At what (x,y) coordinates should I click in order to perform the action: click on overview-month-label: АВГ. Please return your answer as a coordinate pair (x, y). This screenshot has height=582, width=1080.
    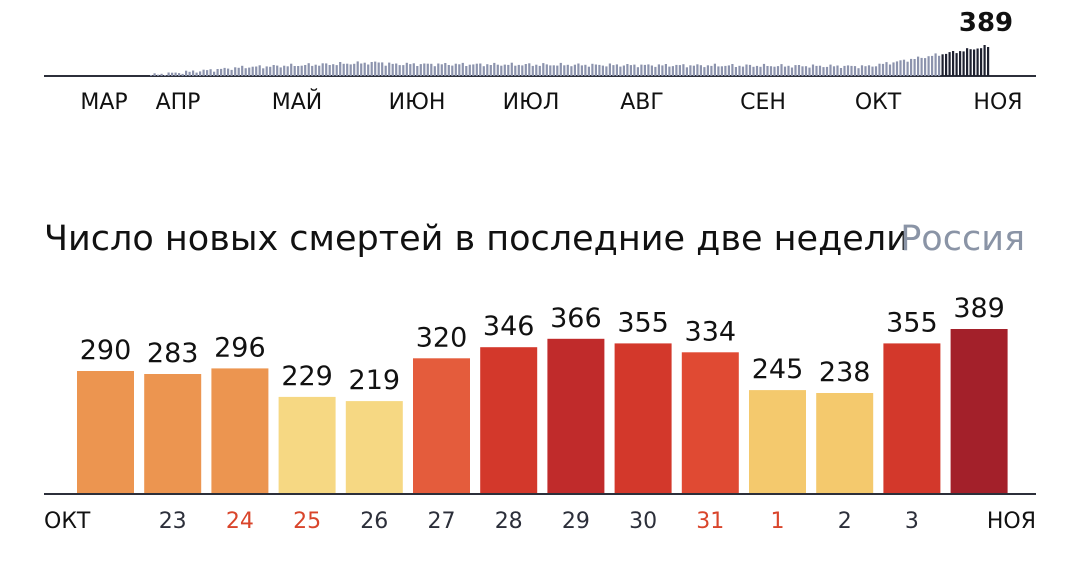
    Looking at the image, I should click on (642, 102).